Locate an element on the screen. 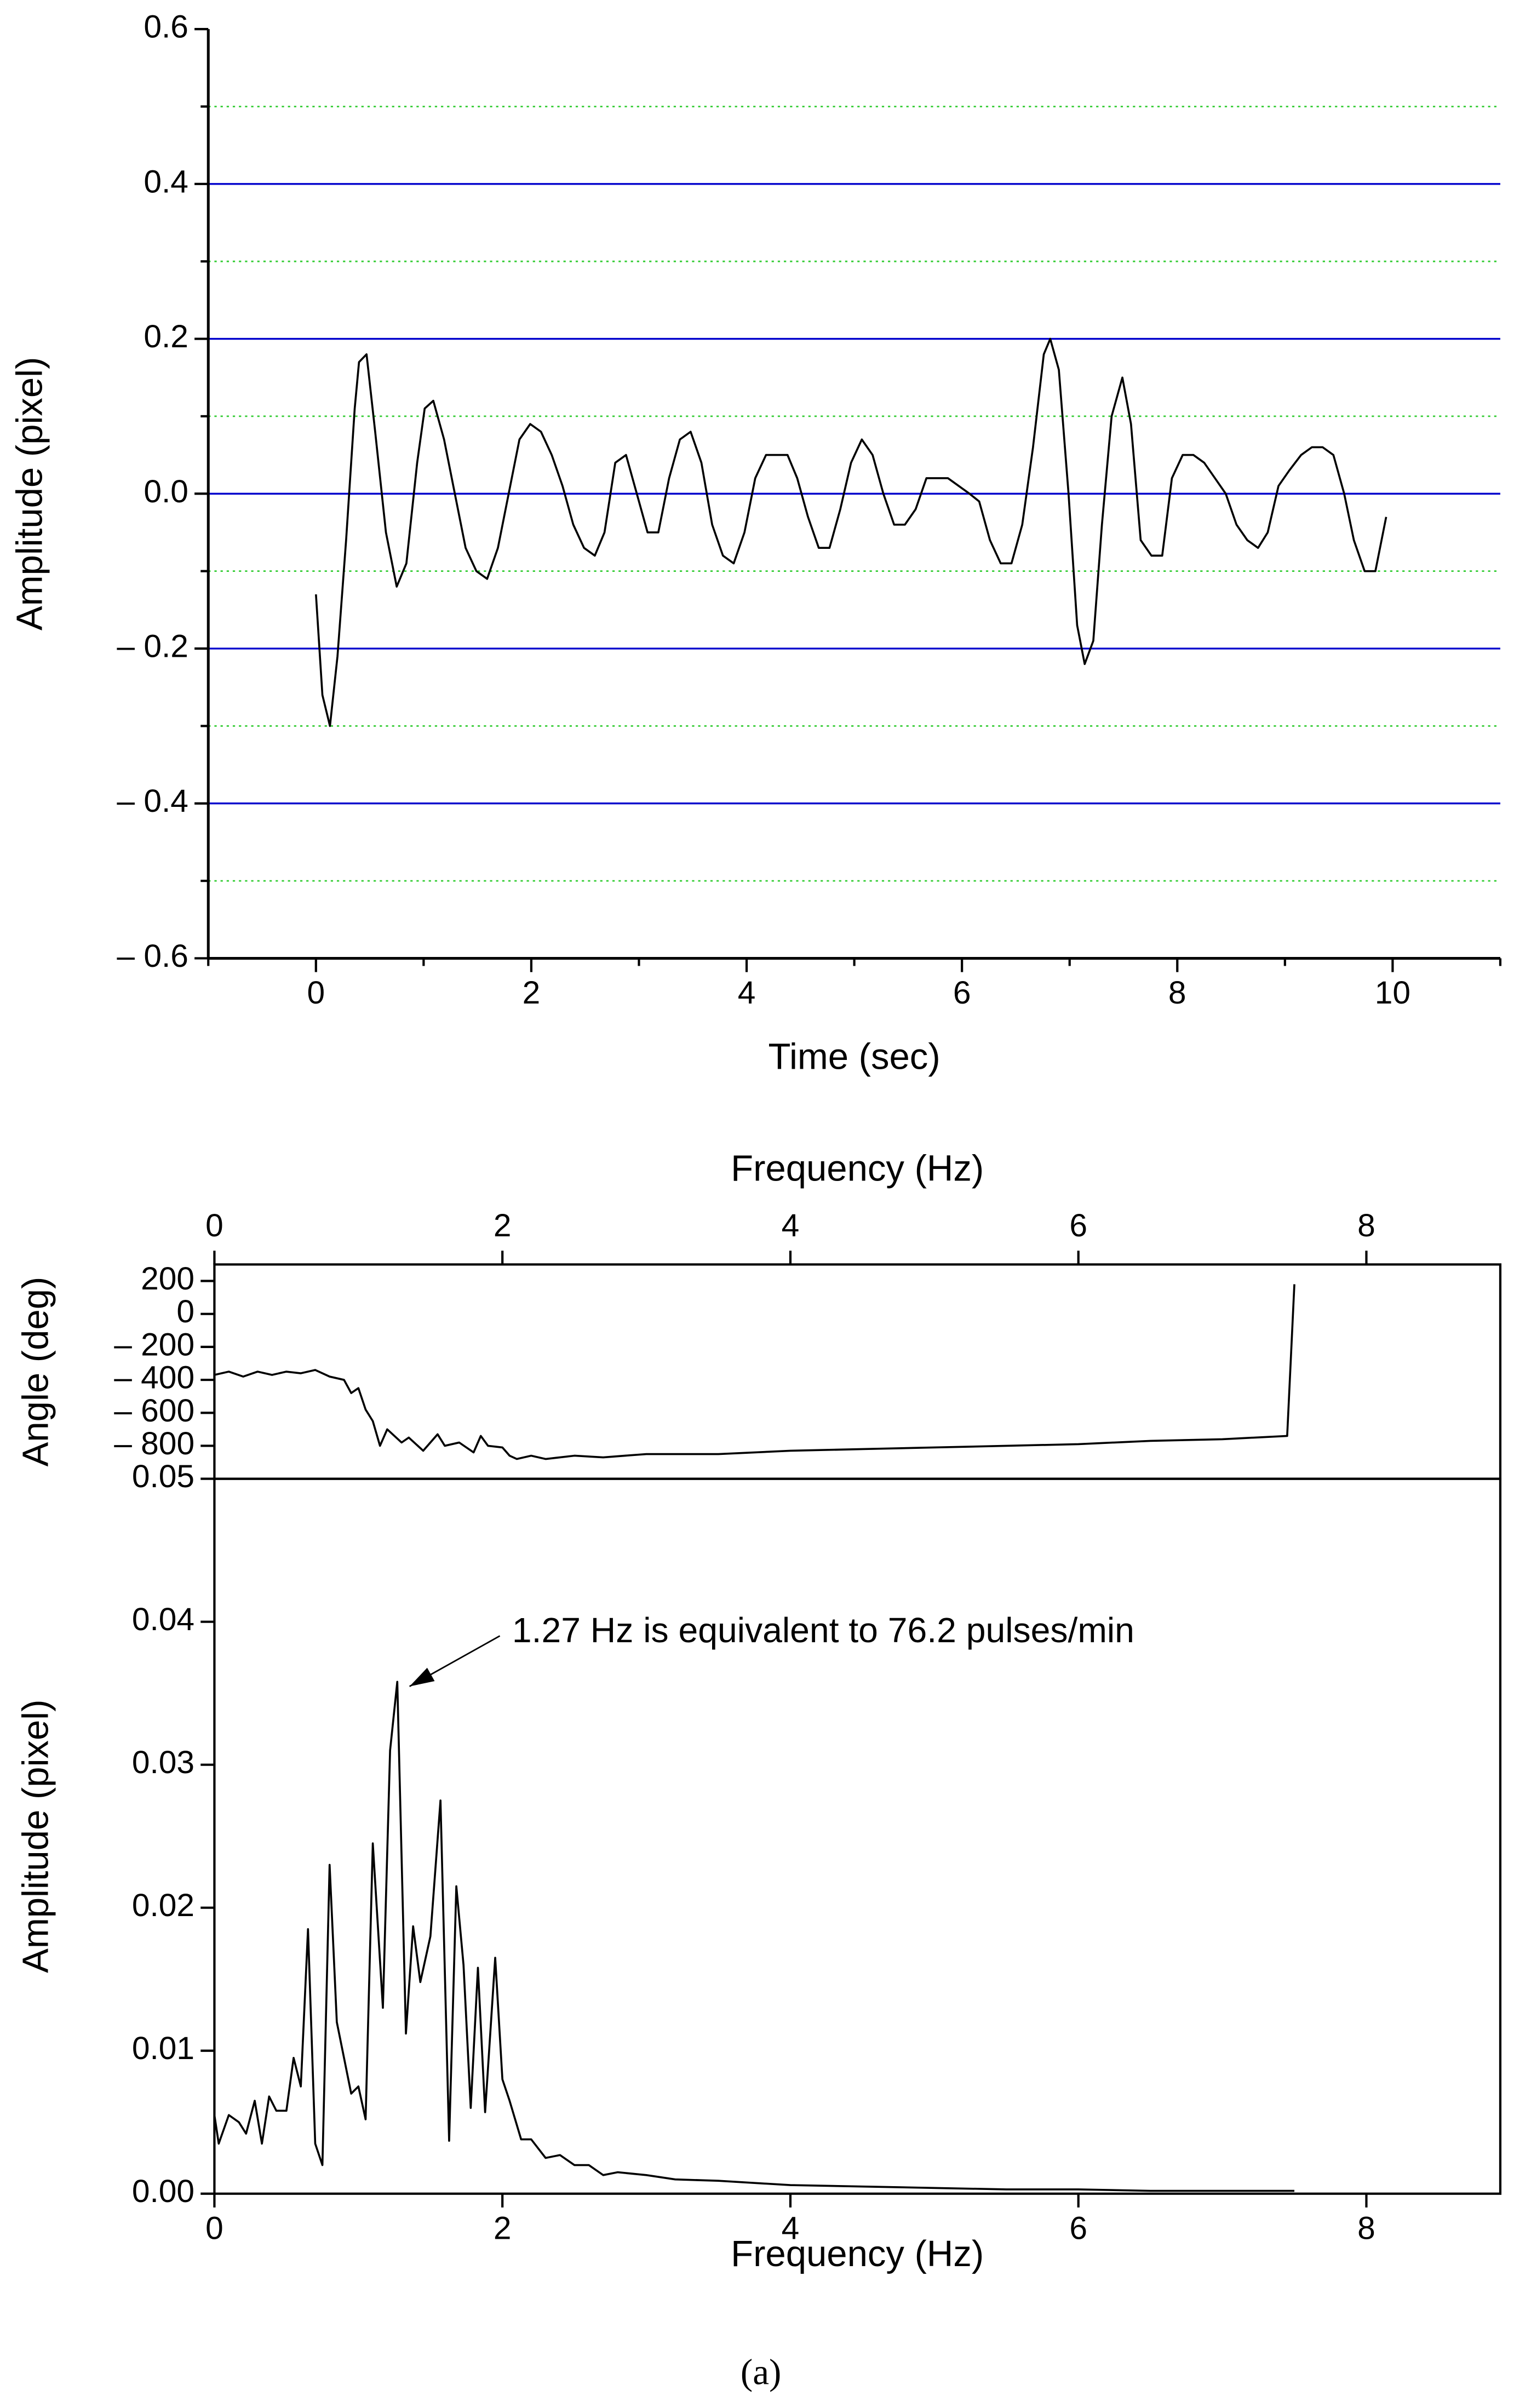  y-tick-label: 0.4 is located at coordinates (166, 181).